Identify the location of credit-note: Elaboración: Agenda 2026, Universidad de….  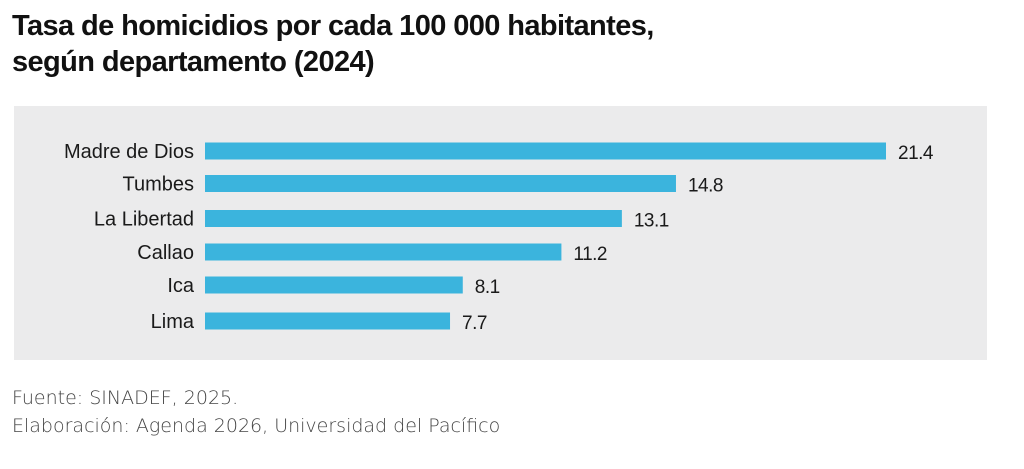
(256, 426).